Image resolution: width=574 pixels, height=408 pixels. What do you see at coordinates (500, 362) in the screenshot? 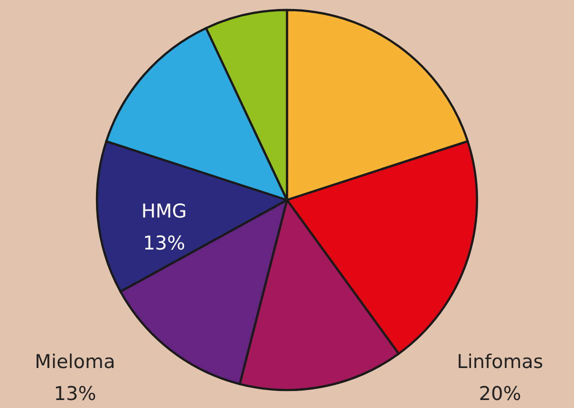
I see `slice-label: Linfomas` at bounding box center [500, 362].